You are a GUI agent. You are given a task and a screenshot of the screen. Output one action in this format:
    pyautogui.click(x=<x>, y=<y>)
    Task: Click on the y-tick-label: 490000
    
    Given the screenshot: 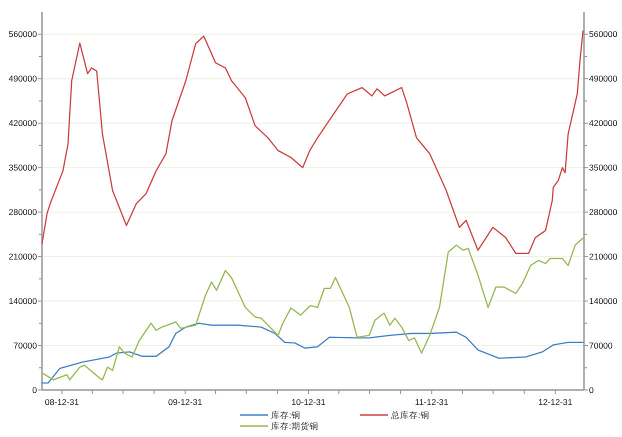 What is the action you would take?
    pyautogui.click(x=23, y=79)
    